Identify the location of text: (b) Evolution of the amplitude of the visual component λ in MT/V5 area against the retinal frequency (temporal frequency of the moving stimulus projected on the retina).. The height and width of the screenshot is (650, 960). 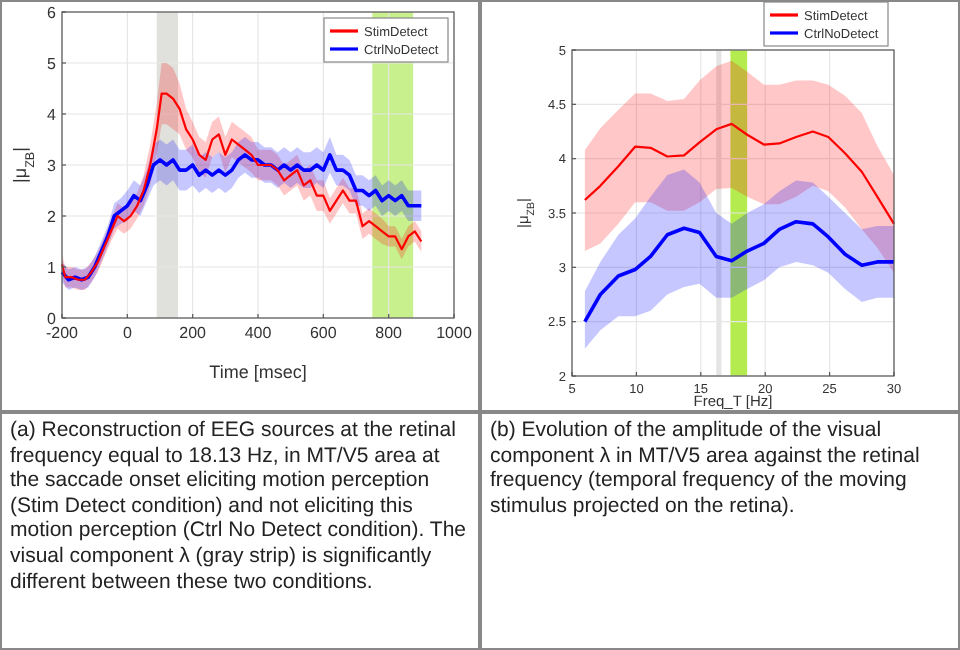
(706, 468).